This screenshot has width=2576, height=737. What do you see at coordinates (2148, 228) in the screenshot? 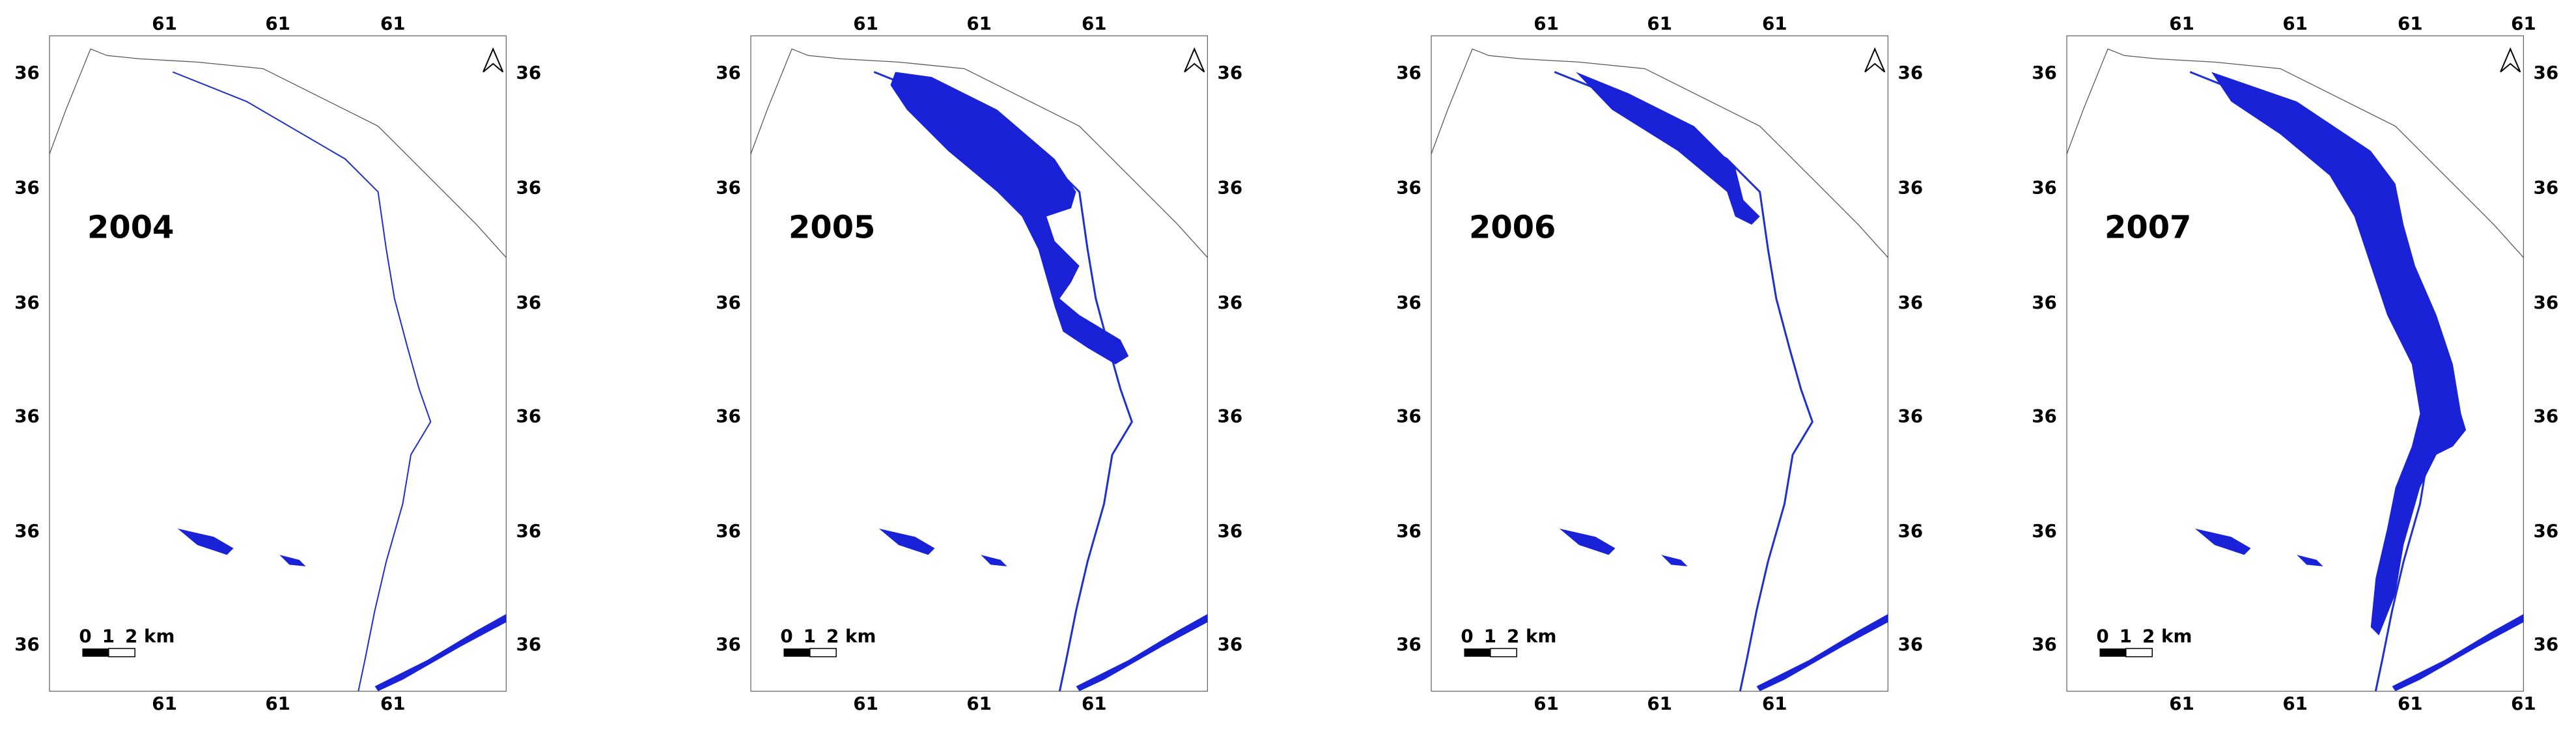
I see `year-label: 2007` at bounding box center [2148, 228].